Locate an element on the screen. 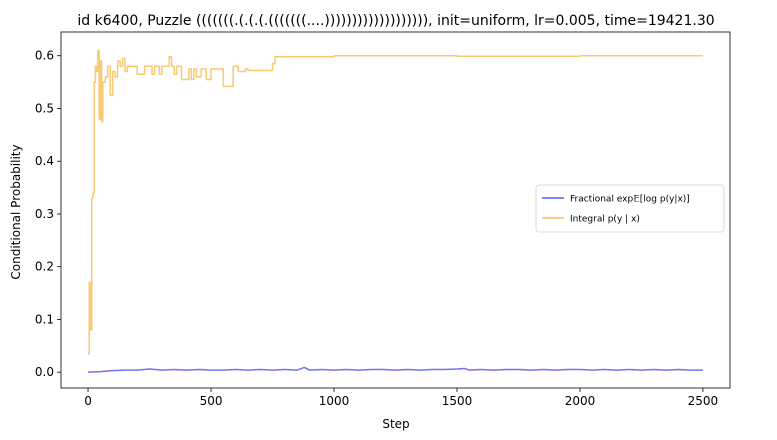  y-axis-label: Conditional Probability is located at coordinates (16, 211).